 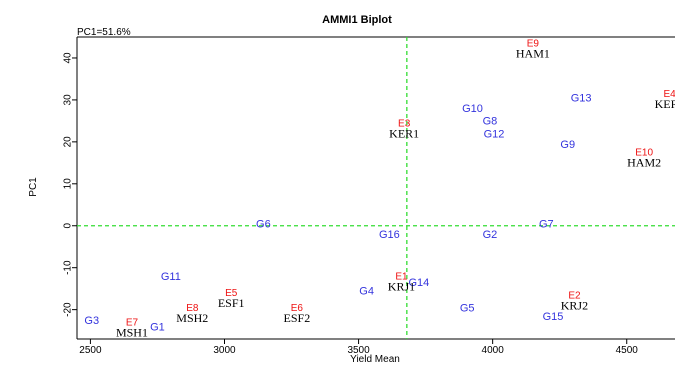 What do you see at coordinates (490, 122) in the screenshot?
I see `genotype-label: G8` at bounding box center [490, 122].